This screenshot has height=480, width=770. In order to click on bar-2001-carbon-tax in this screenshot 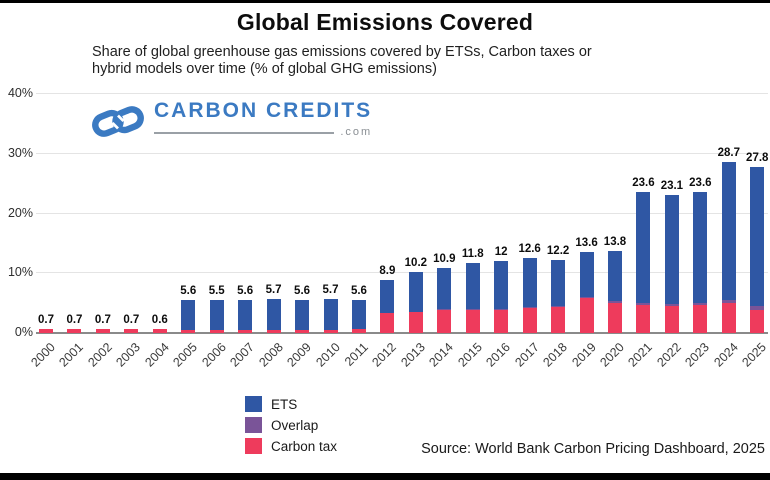, I will do `click(74, 330)`.